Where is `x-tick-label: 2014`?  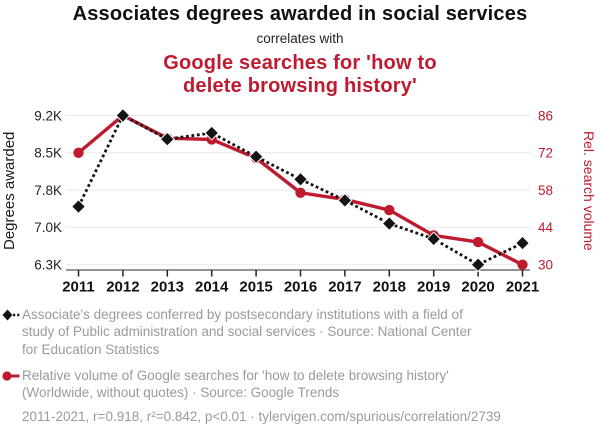
x-tick-label: 2014 is located at coordinates (212, 287).